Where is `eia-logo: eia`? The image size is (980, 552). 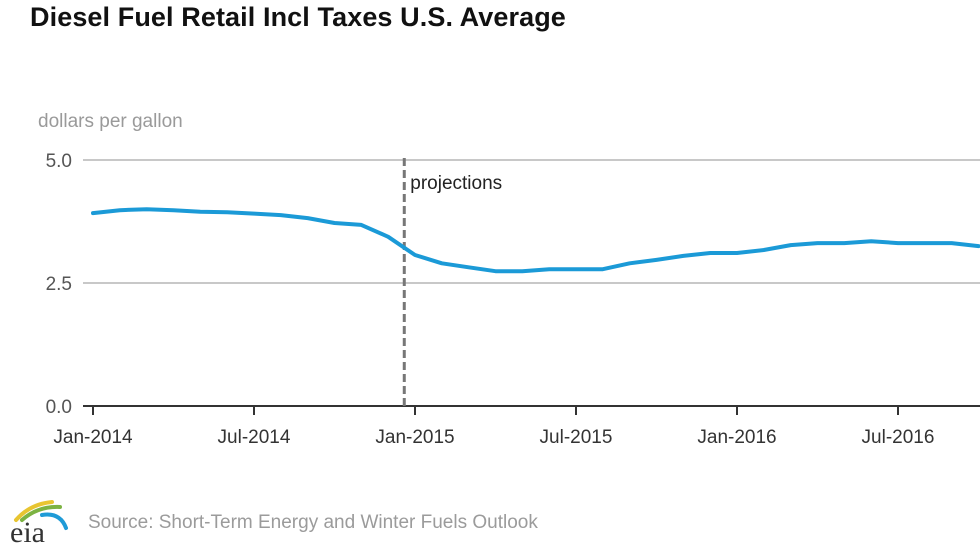 eia-logo: eia is located at coordinates (39, 524).